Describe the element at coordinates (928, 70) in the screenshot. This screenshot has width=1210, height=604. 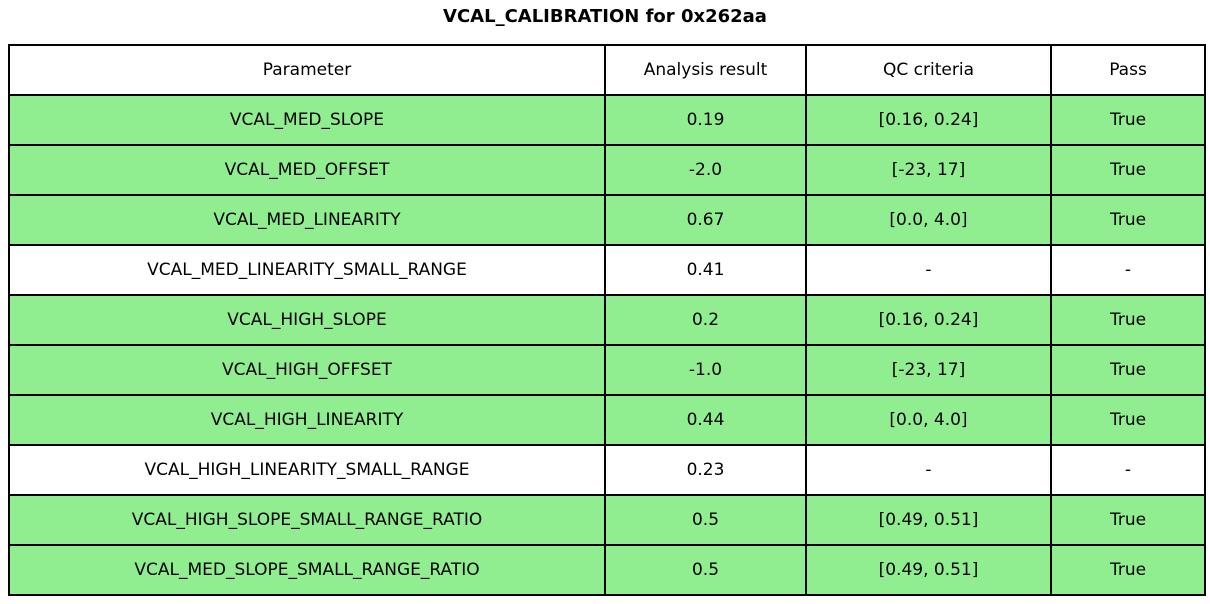
I see `column-header-qc-criteria: QC criteria` at that location.